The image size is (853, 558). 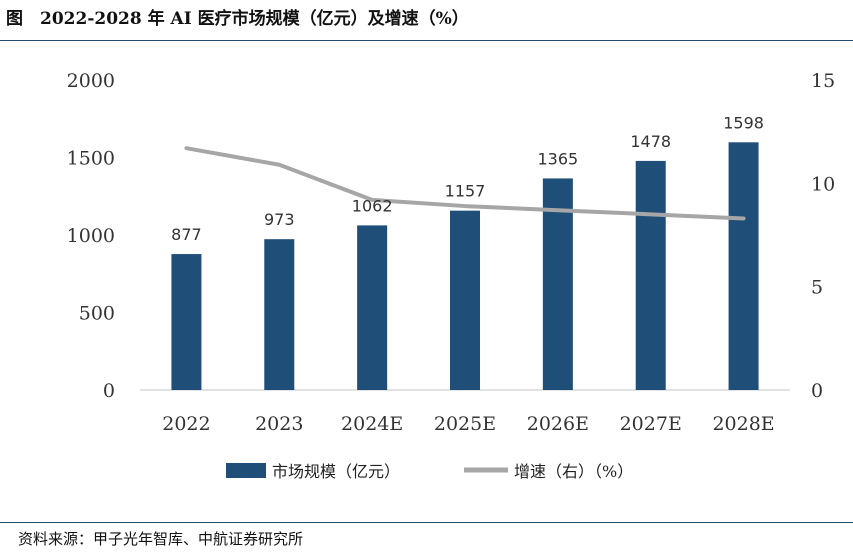 What do you see at coordinates (426, 40) in the screenshot?
I see `top-rule` at bounding box center [426, 40].